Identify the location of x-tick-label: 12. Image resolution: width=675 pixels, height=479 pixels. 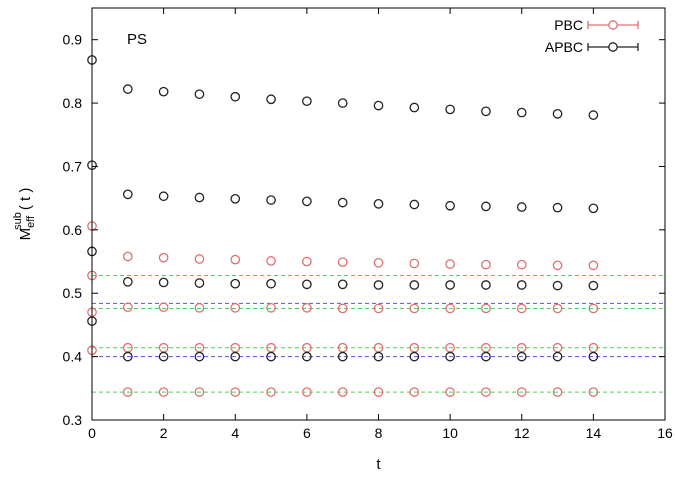
(522, 433).